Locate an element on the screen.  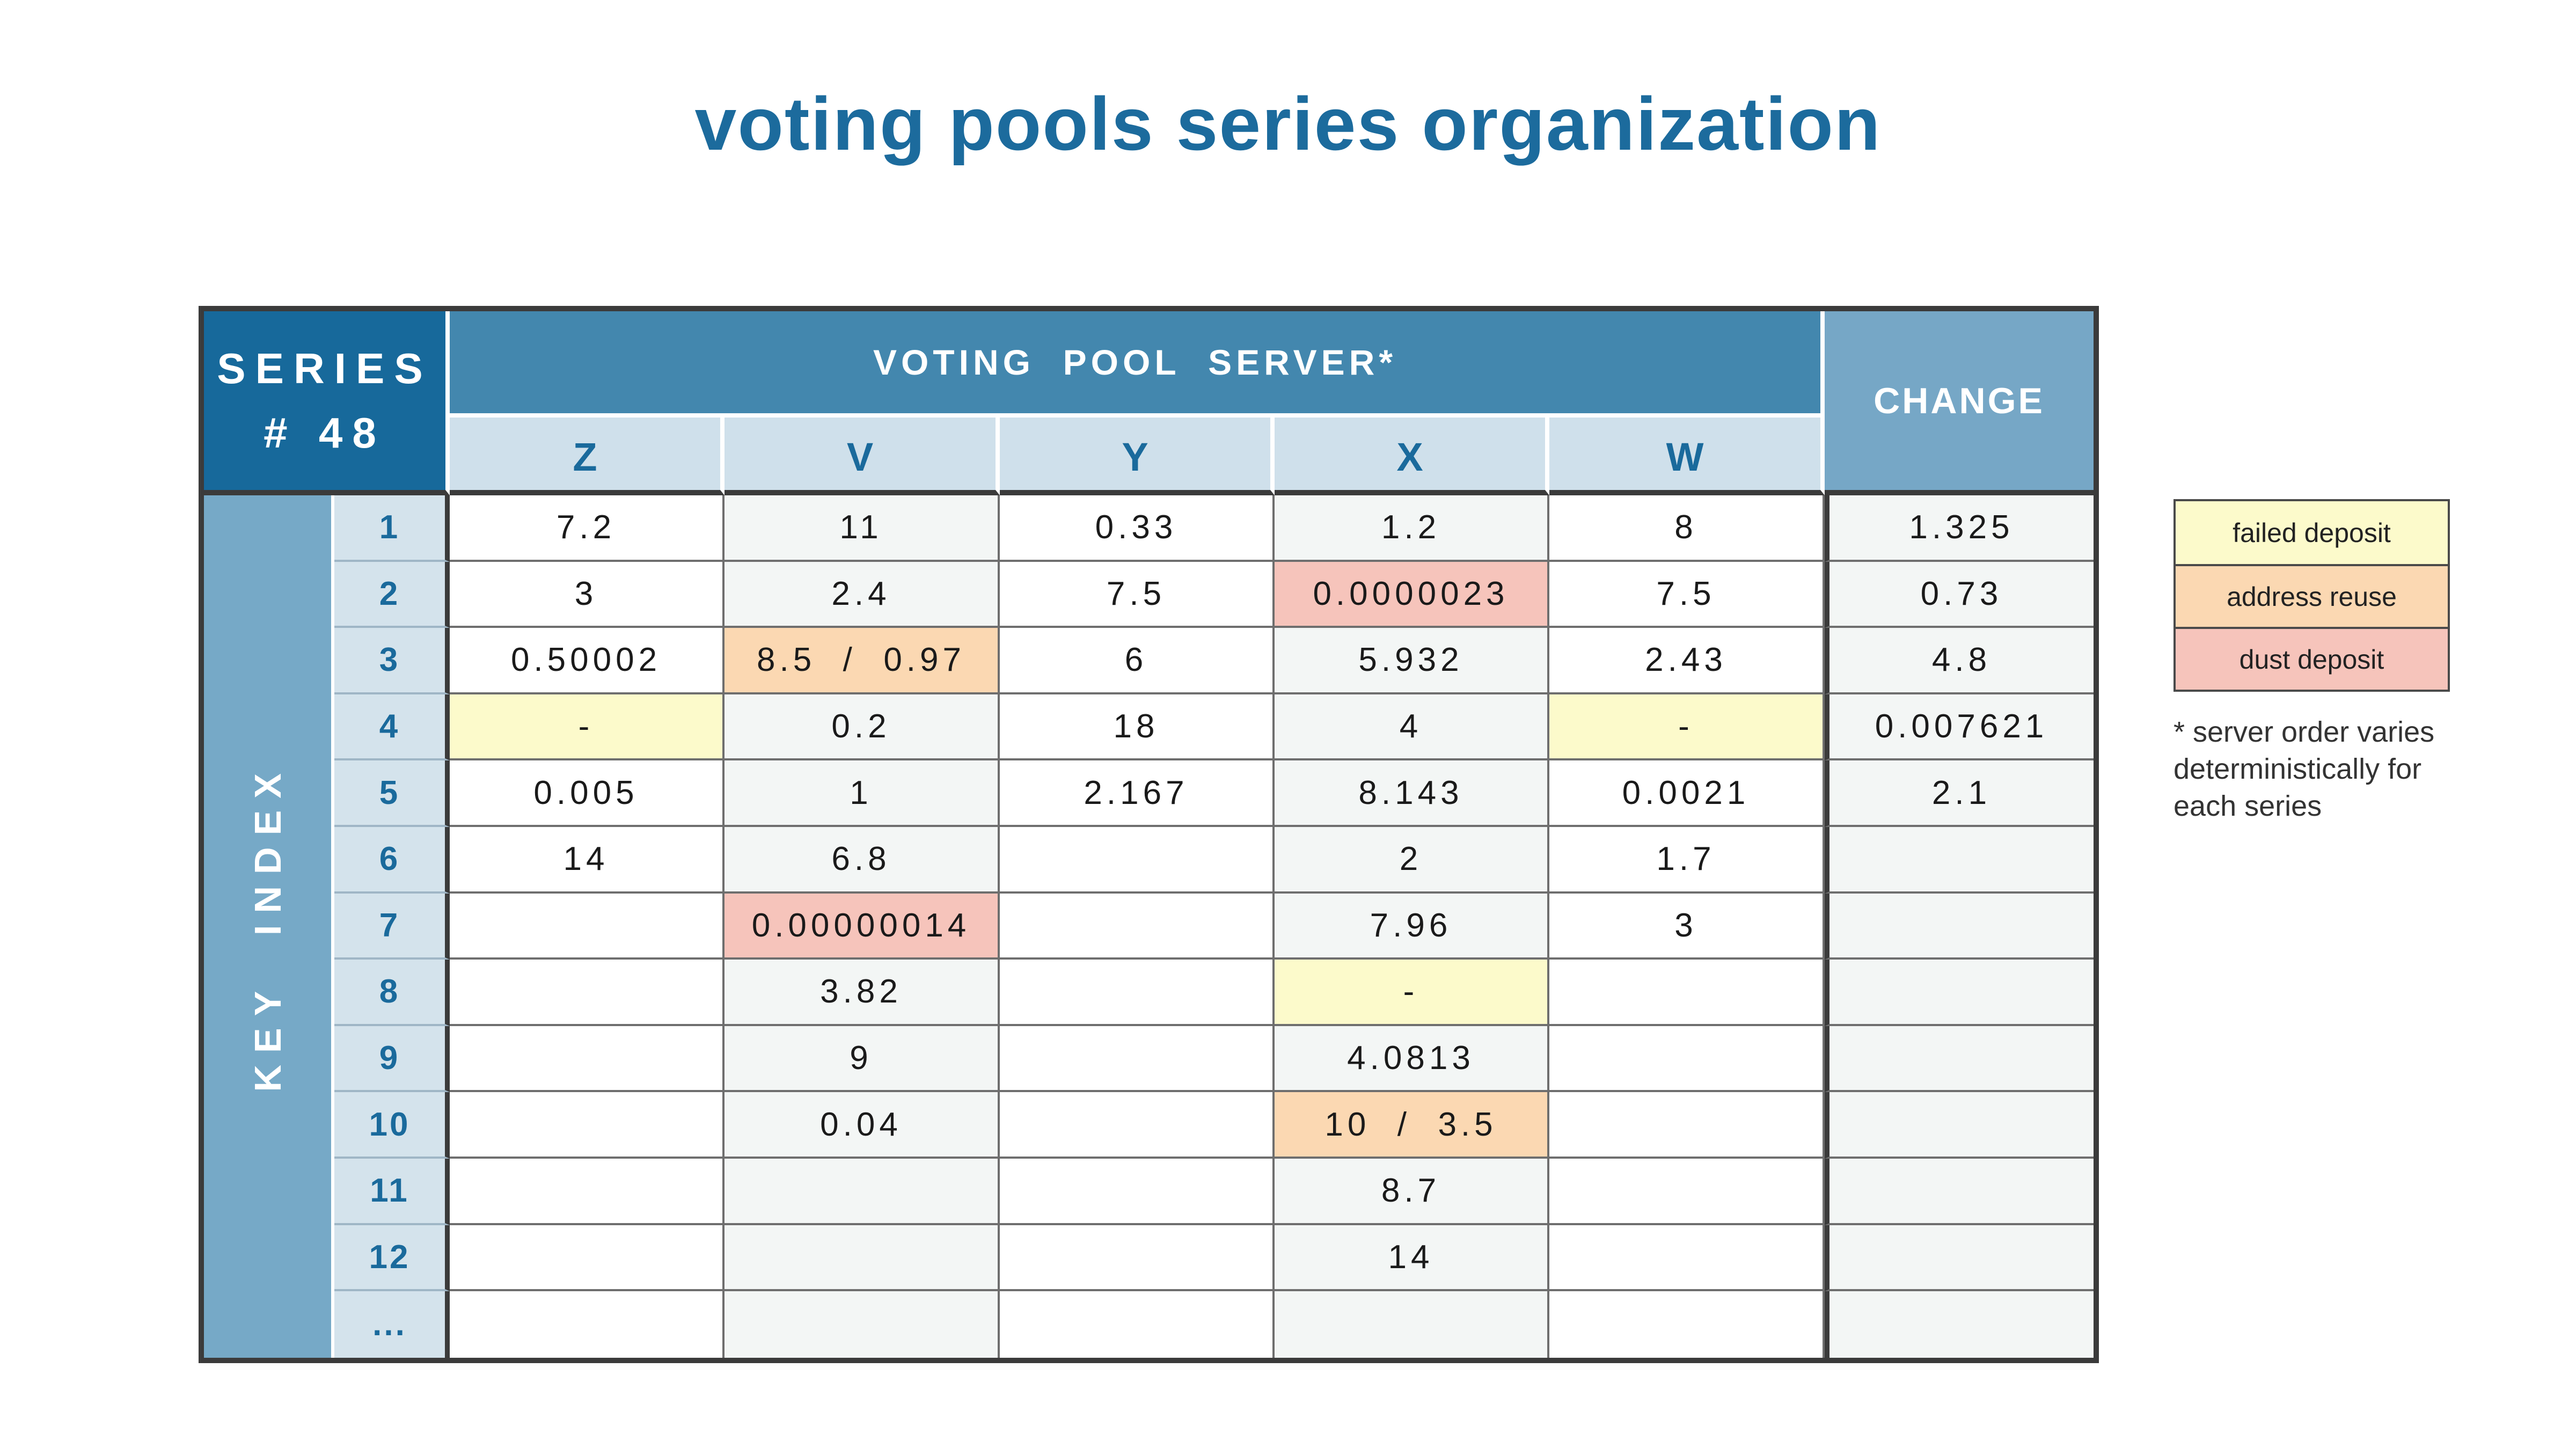
cell-X-12: 14 is located at coordinates (1412, 1258).